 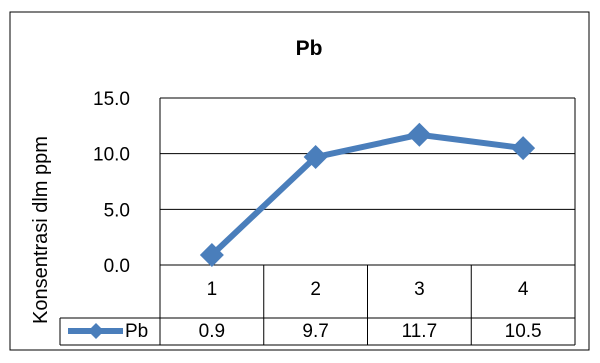 I want to click on legend-marker, so click(x=96, y=331).